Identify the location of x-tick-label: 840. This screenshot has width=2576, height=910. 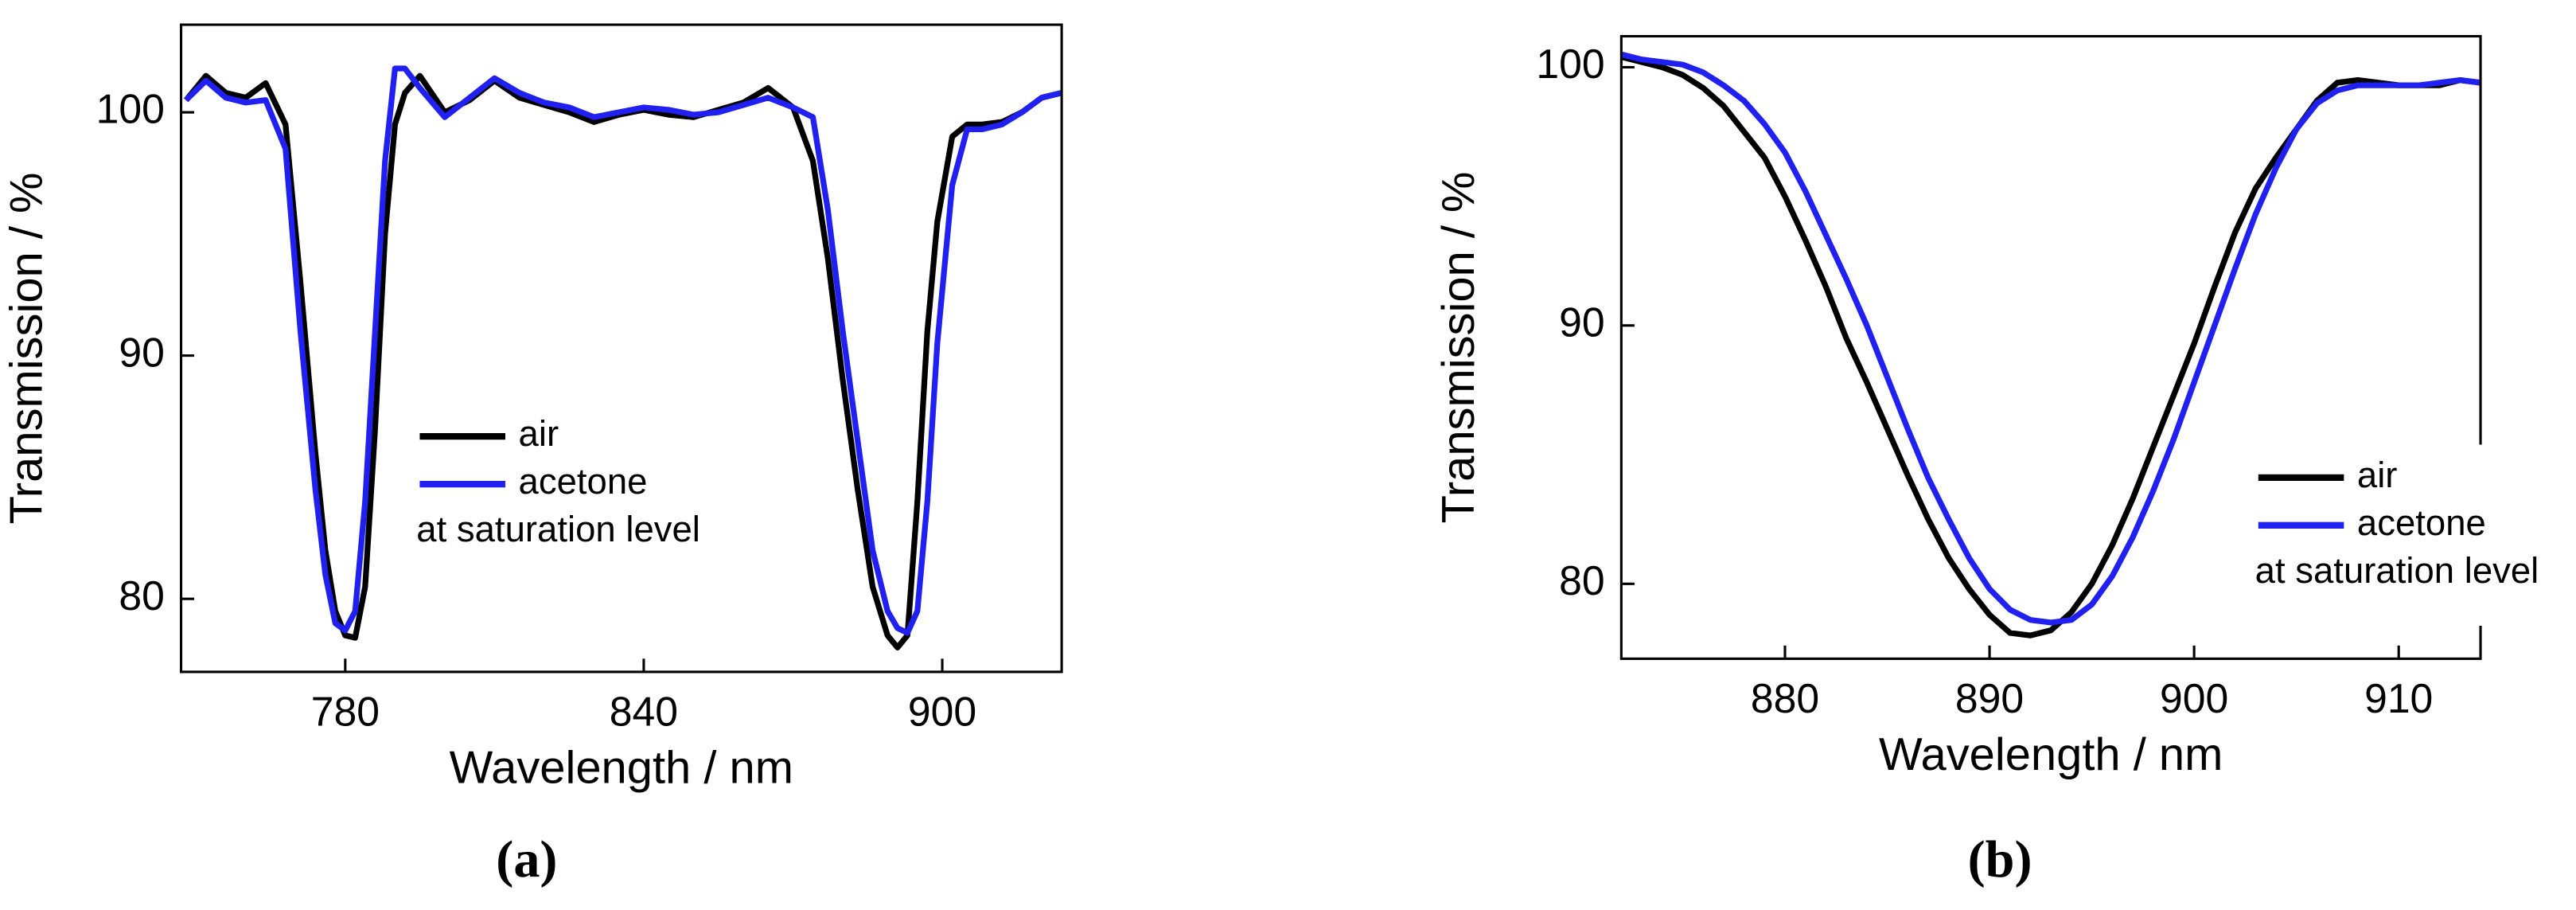
(644, 711).